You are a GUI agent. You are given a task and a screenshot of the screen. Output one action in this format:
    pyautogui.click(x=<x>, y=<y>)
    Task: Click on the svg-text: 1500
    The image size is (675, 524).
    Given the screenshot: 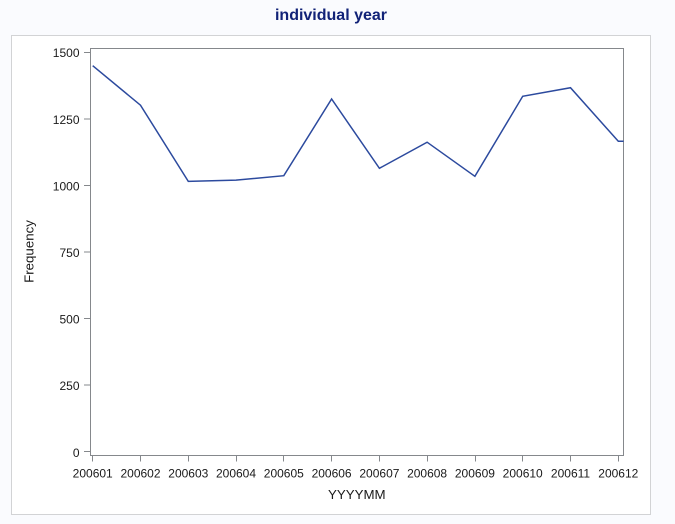 What is the action you would take?
    pyautogui.click(x=66, y=53)
    